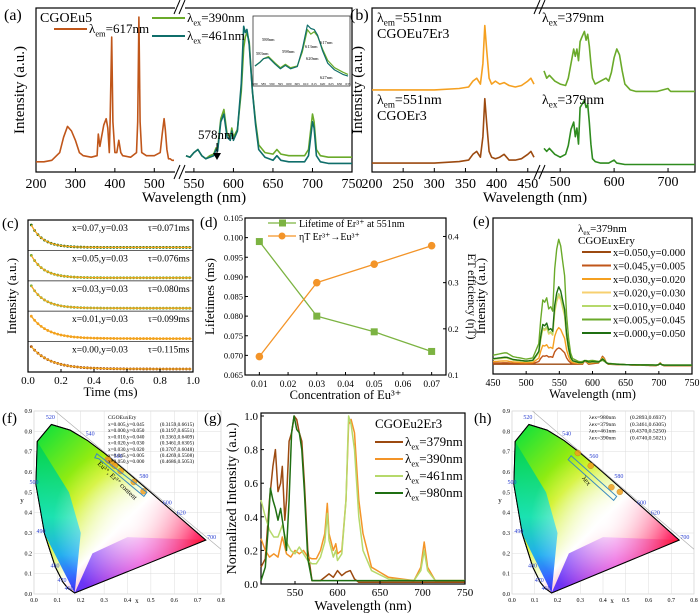 The height and width of the screenshot is (614, 700). I want to click on data-point-circle, so click(431, 245).